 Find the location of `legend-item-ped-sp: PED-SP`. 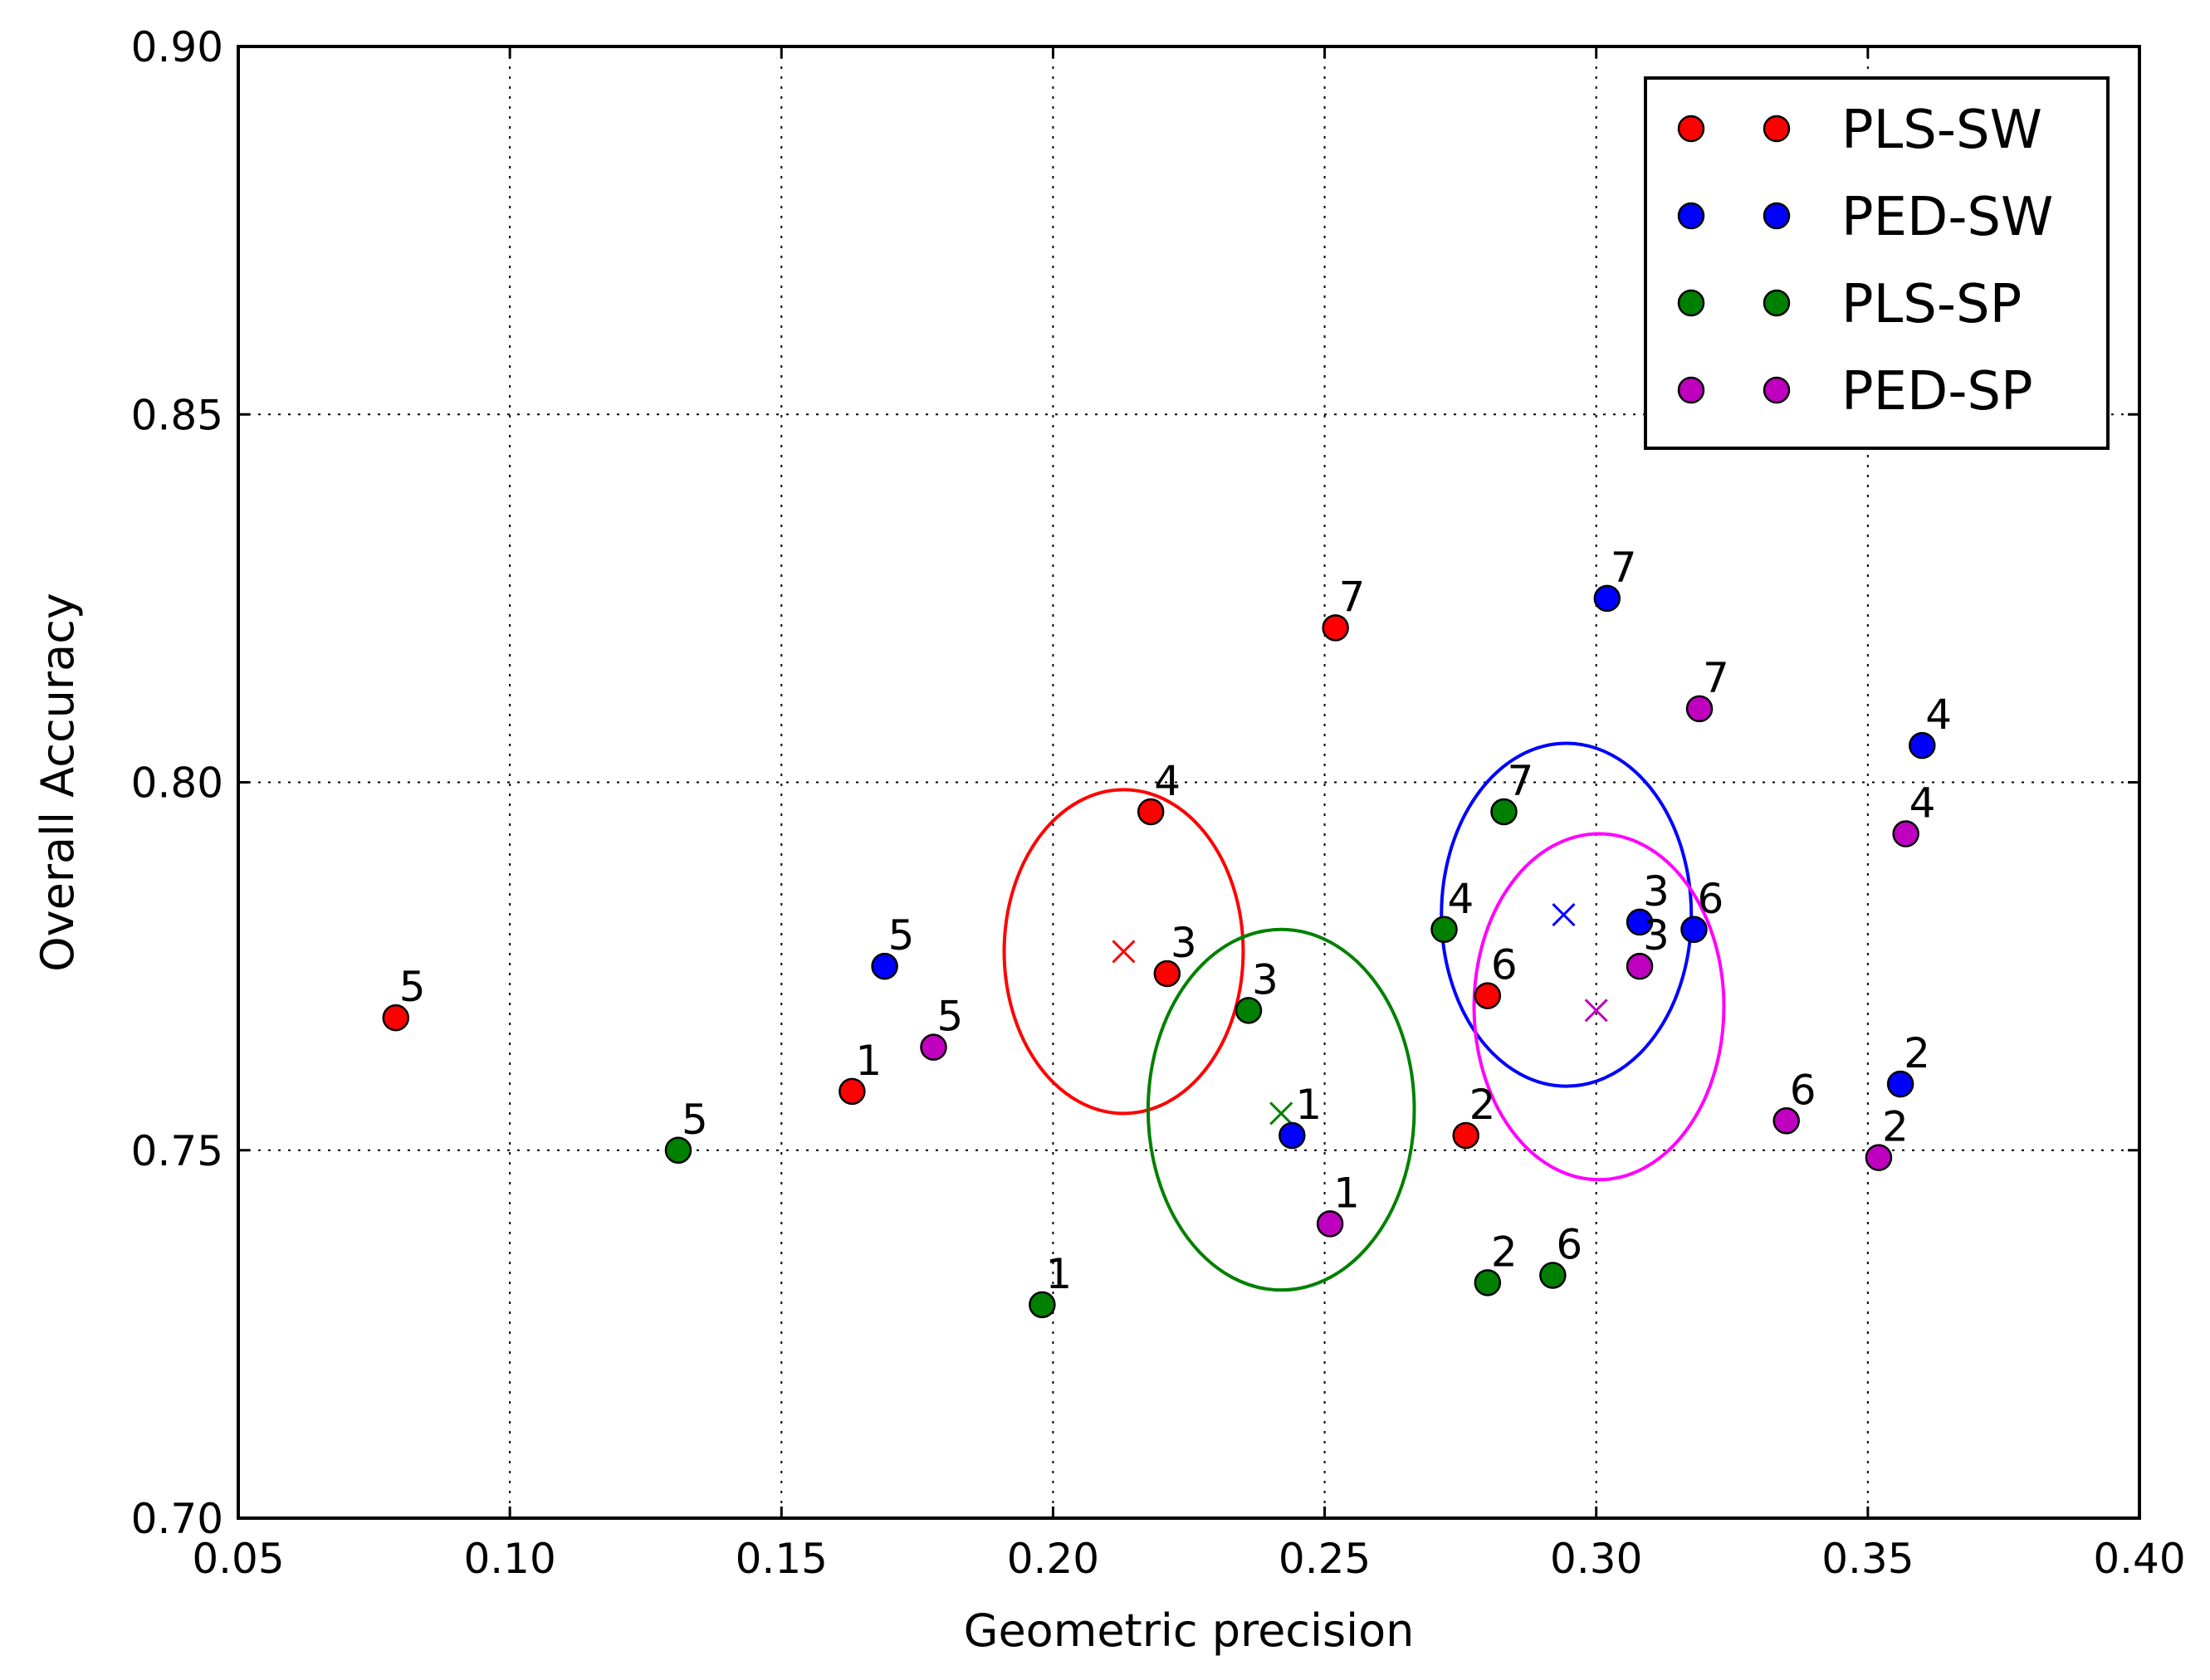

legend-item-ped-sp: PED-SP is located at coordinates (1855, 391).